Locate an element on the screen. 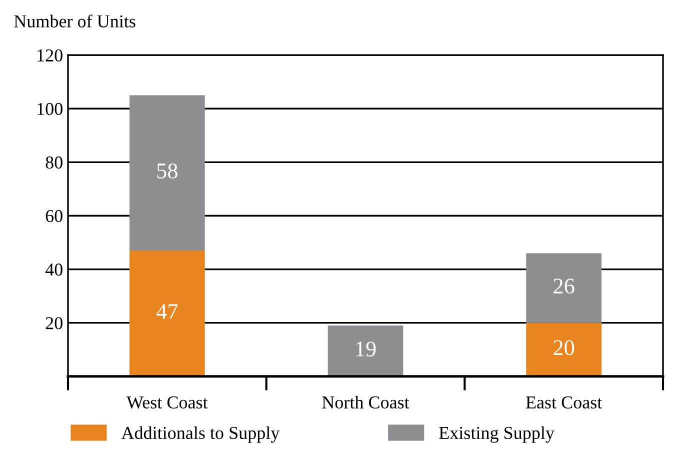 The image size is (680, 459). y-axis-title: Number of Units is located at coordinates (75, 21).